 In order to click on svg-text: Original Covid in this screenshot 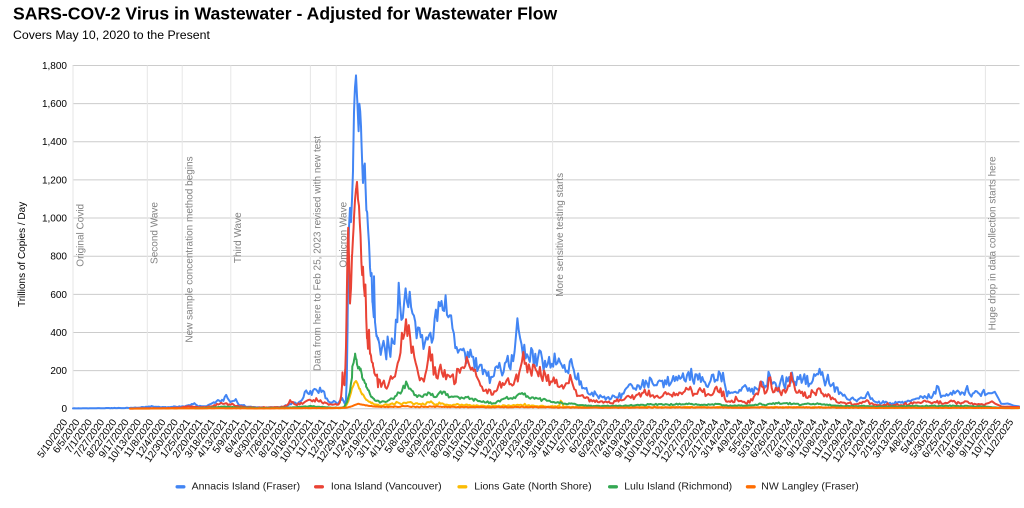, I will do `click(80, 235)`.